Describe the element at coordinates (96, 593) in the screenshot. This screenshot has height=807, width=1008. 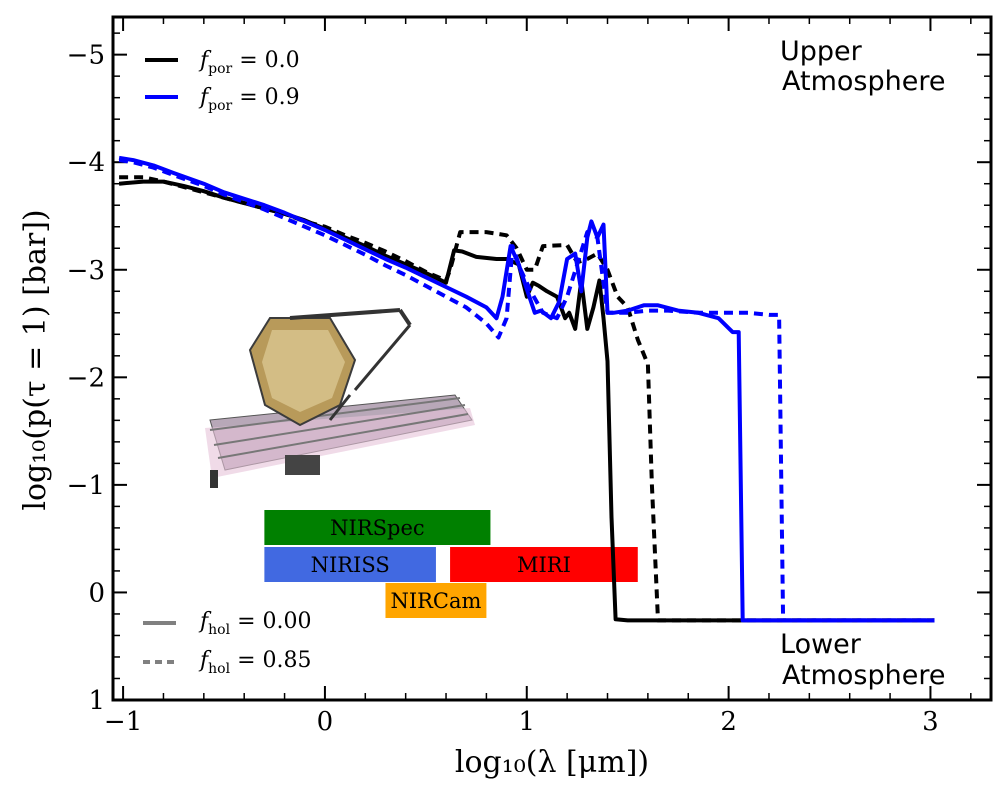
I see `y-tick-label: 0` at that location.